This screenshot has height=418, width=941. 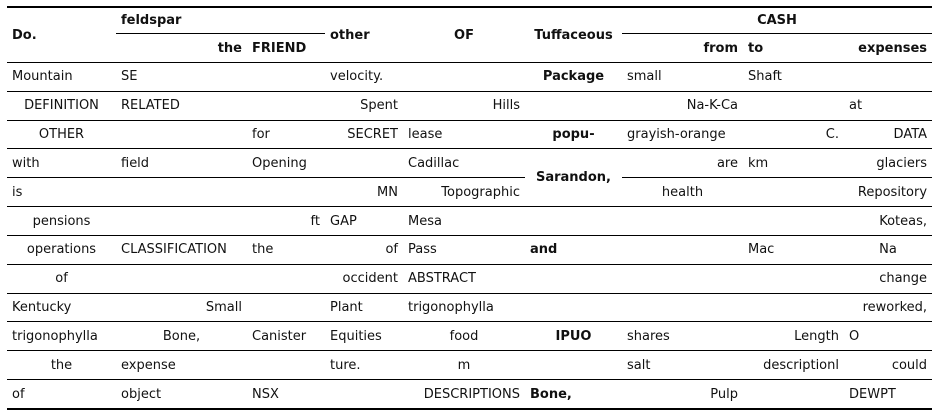 What do you see at coordinates (61, 307) in the screenshot?
I see `table-cell: Kentucky` at bounding box center [61, 307].